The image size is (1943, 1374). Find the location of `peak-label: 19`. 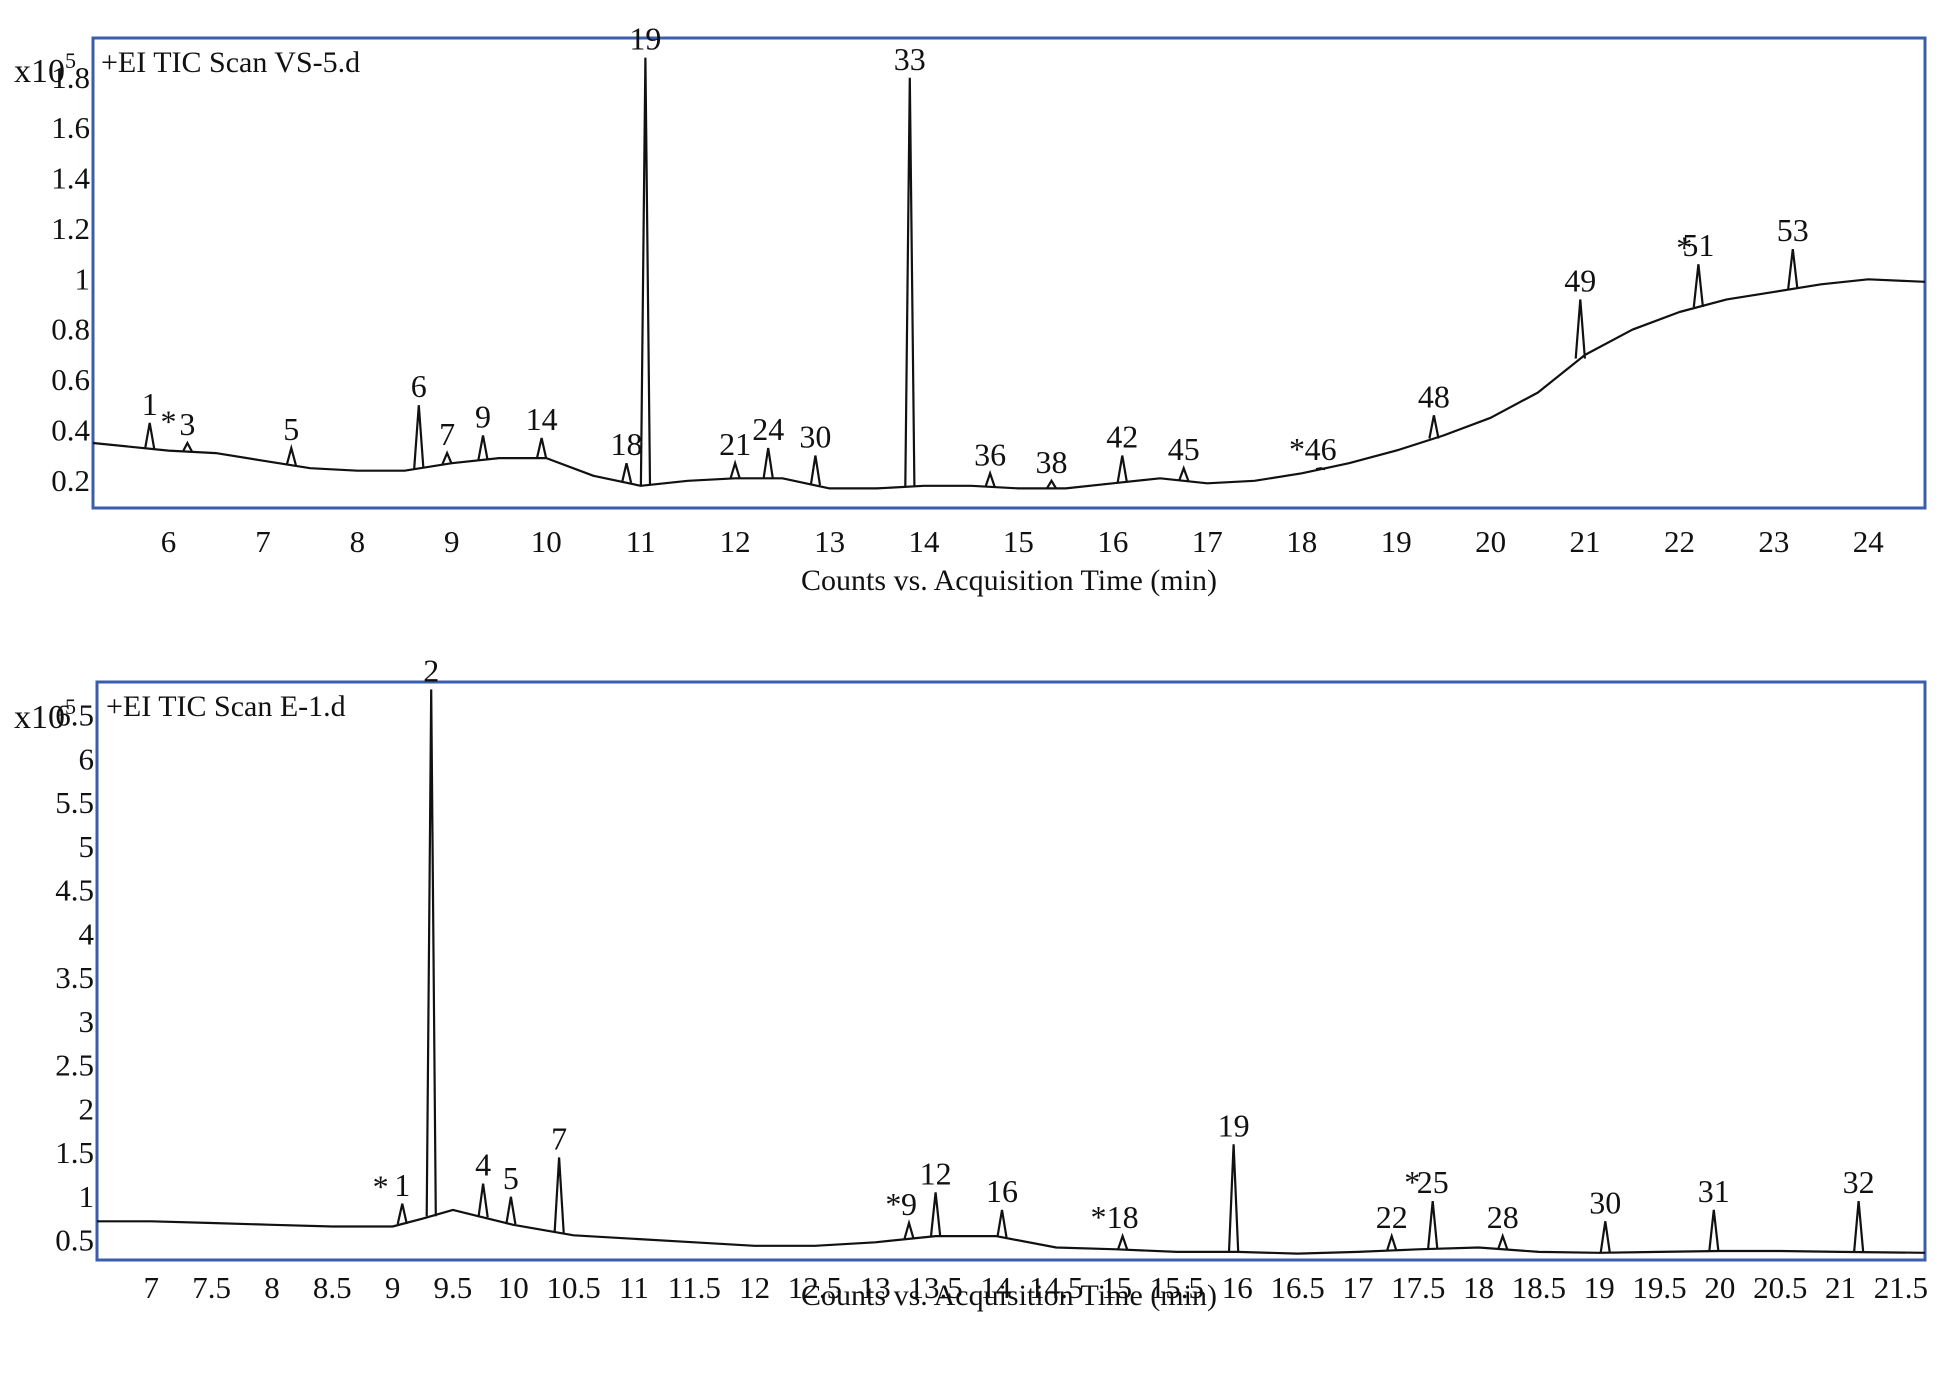

peak-label: 19 is located at coordinates (645, 39).